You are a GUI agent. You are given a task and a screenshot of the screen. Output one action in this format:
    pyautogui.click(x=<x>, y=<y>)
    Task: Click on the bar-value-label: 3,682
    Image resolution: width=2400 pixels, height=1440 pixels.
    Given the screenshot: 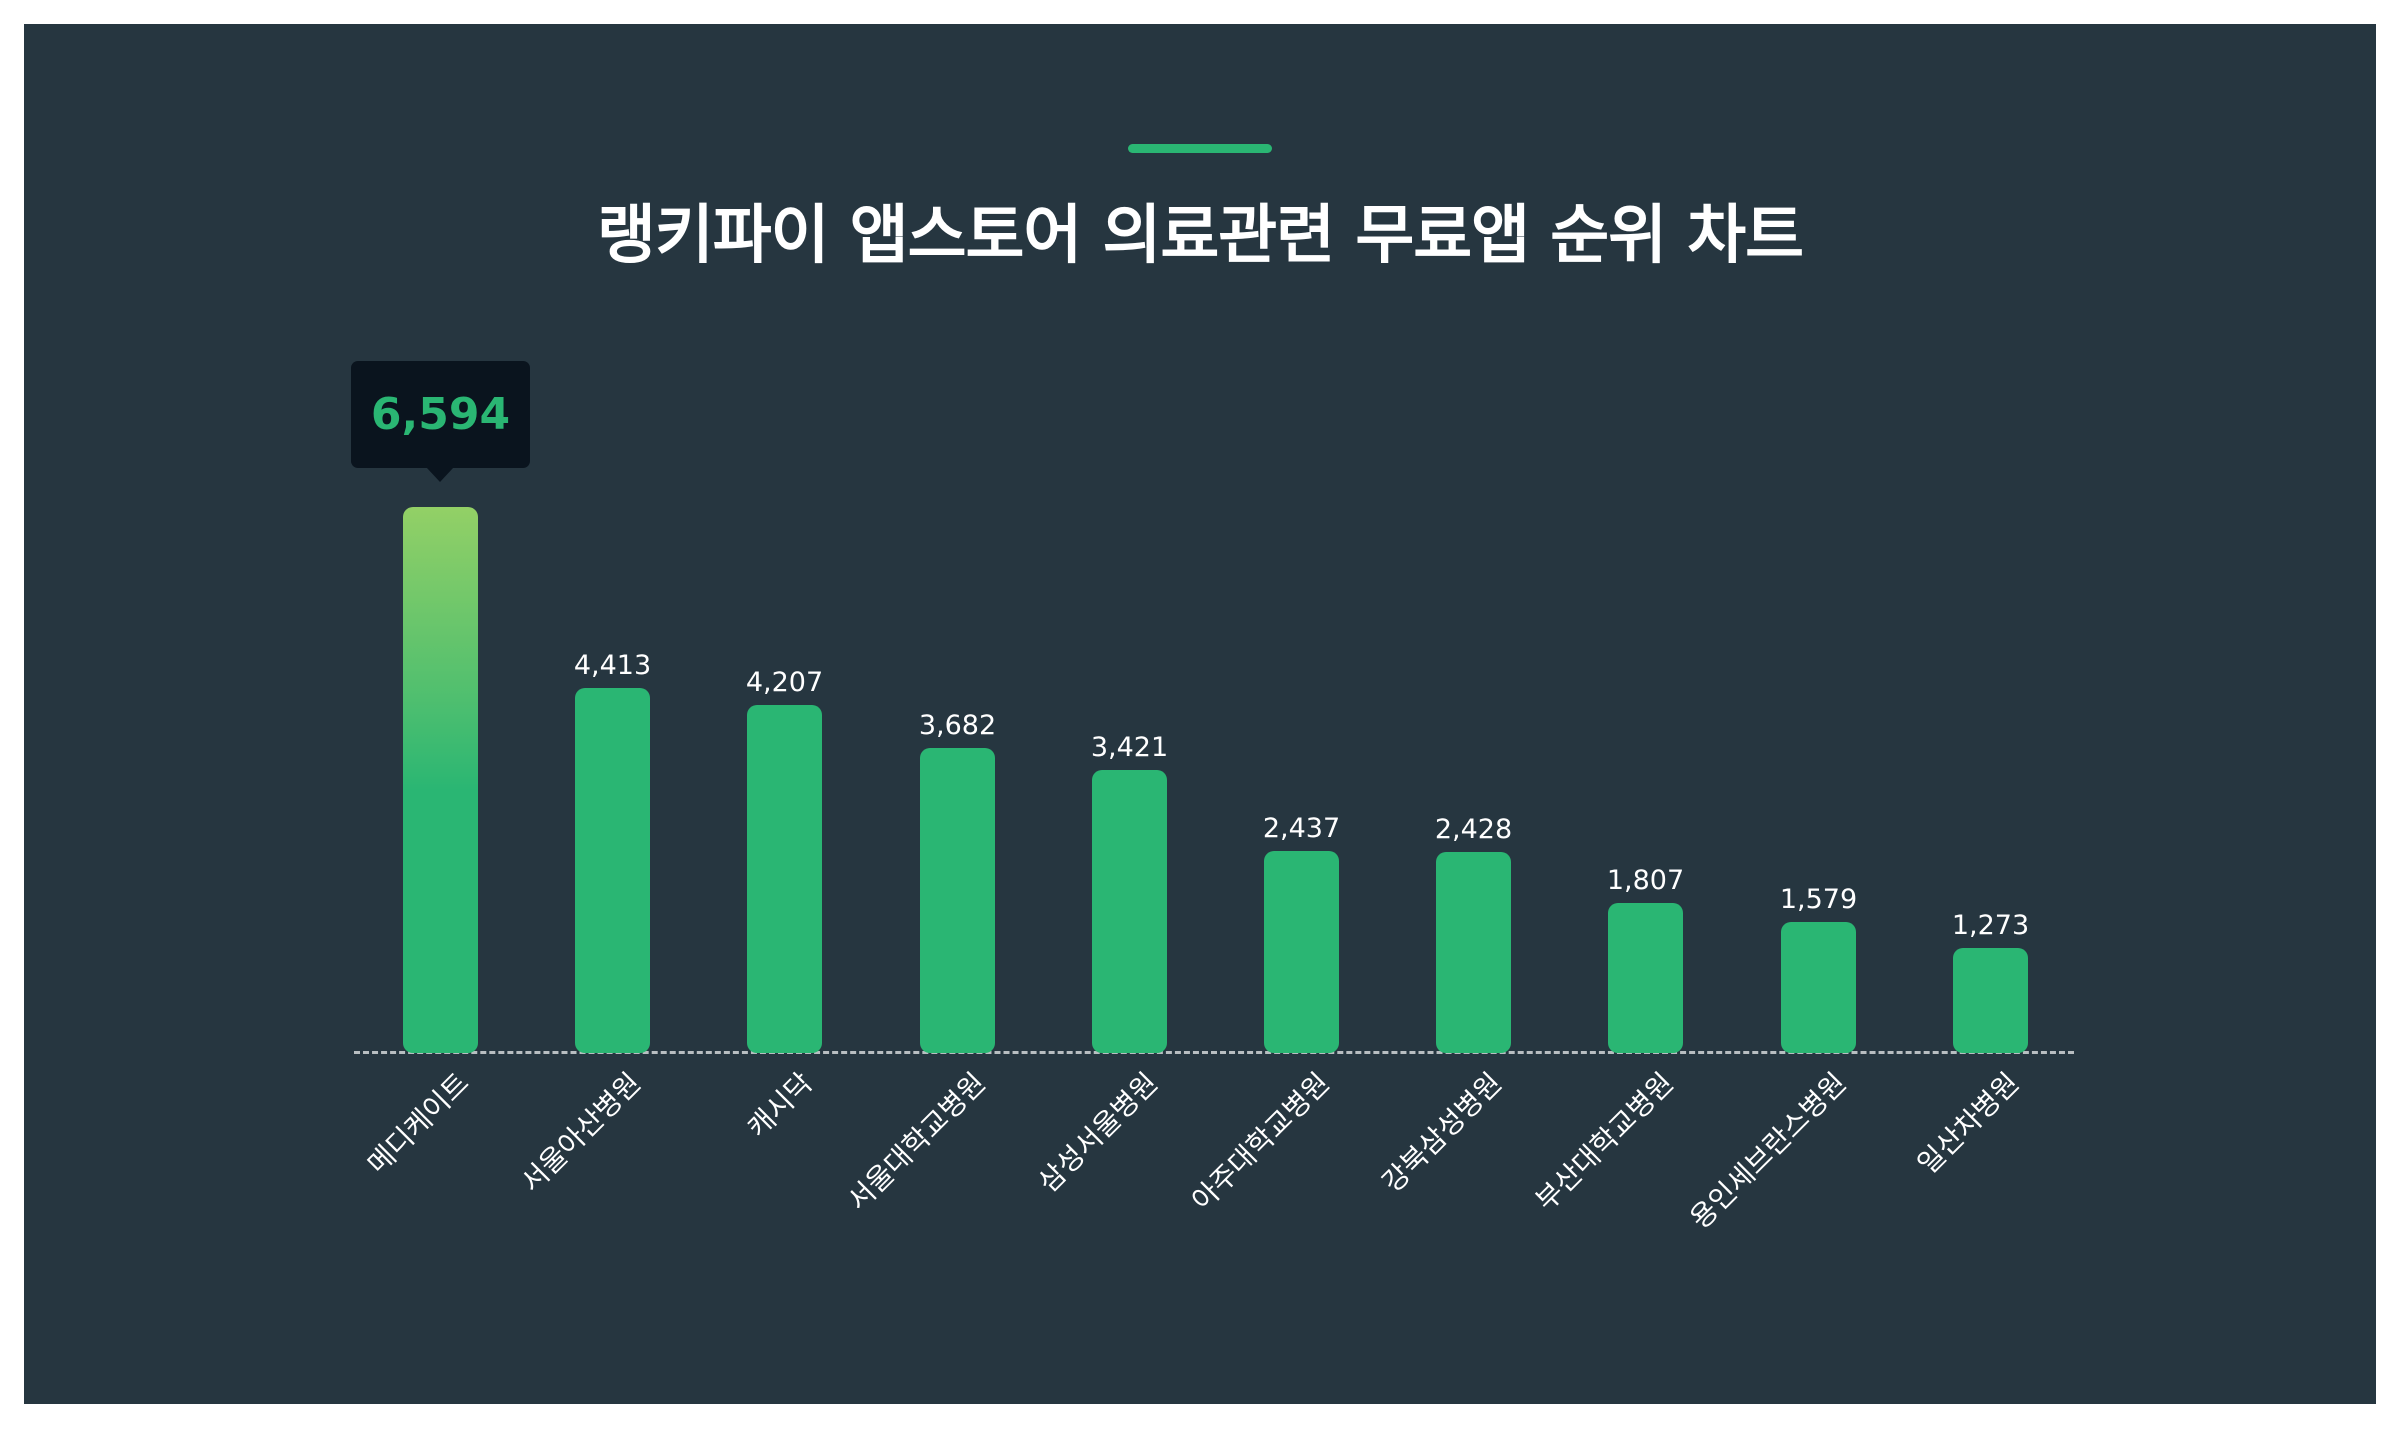 What is the action you would take?
    pyautogui.click(x=957, y=725)
    